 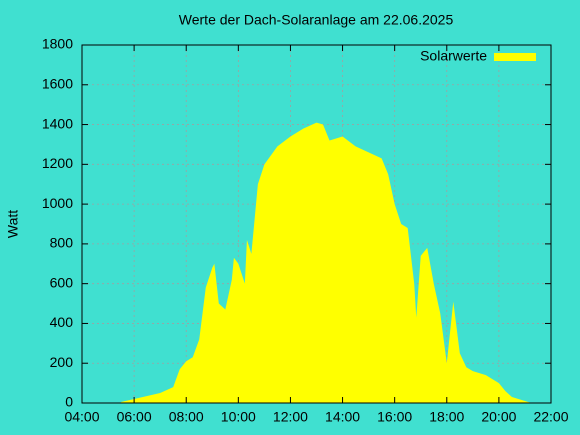 I want to click on x-tick-label: 16:00, so click(x=394, y=417).